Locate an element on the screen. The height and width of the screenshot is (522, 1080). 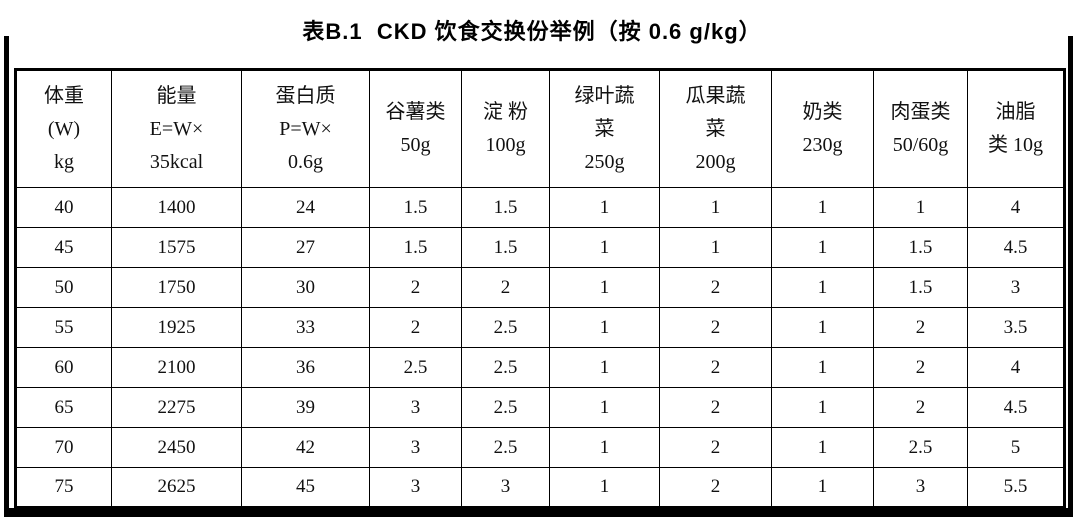
header-line: 淀 粉 is located at coordinates (505, 112).